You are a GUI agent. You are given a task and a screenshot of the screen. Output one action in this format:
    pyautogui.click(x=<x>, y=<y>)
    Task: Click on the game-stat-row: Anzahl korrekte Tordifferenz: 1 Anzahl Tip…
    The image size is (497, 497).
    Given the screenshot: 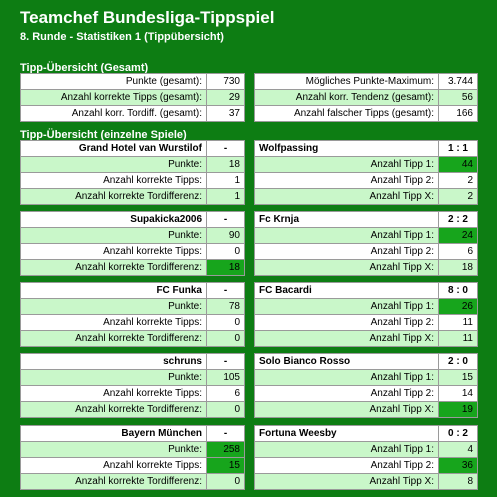 What is the action you would take?
    pyautogui.click(x=249, y=196)
    